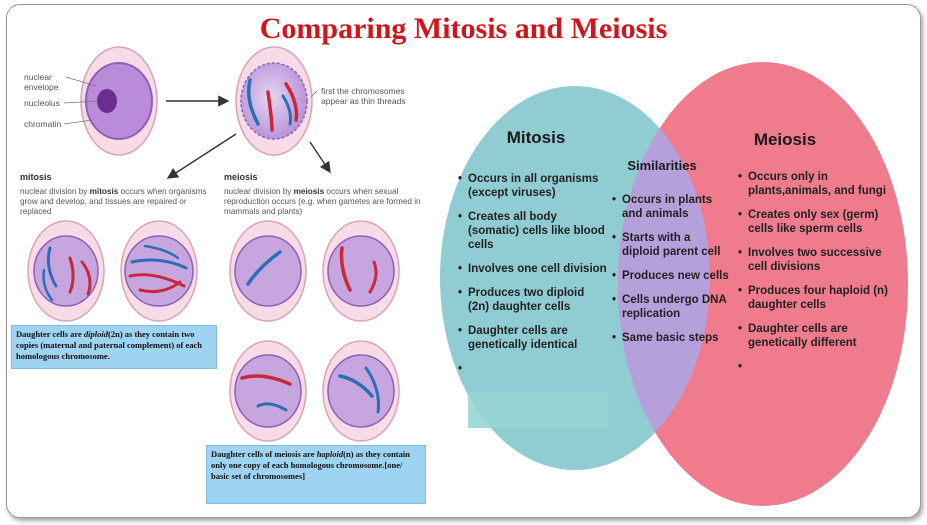  I want to click on venn-left-title: Mitosis, so click(536, 137).